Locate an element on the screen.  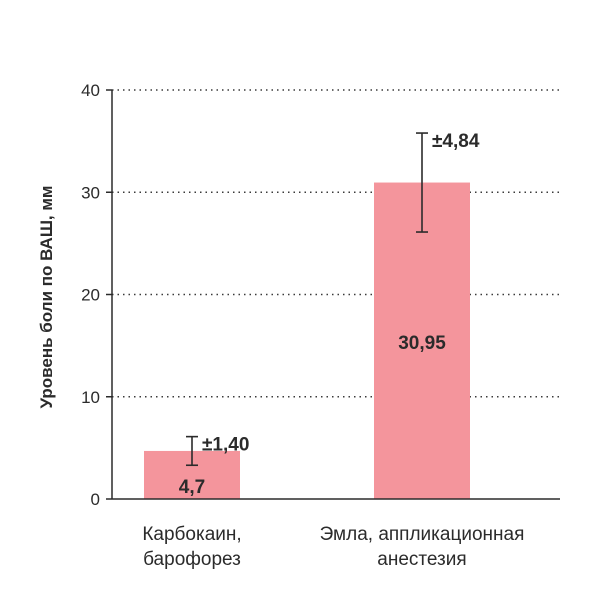
error-label: ±1,40 is located at coordinates (225, 445).